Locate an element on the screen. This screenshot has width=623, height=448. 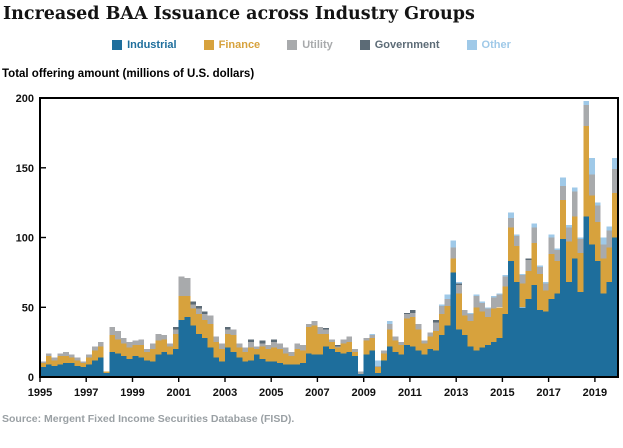
bar-2010Q1 is located at coordinates (389, 349).